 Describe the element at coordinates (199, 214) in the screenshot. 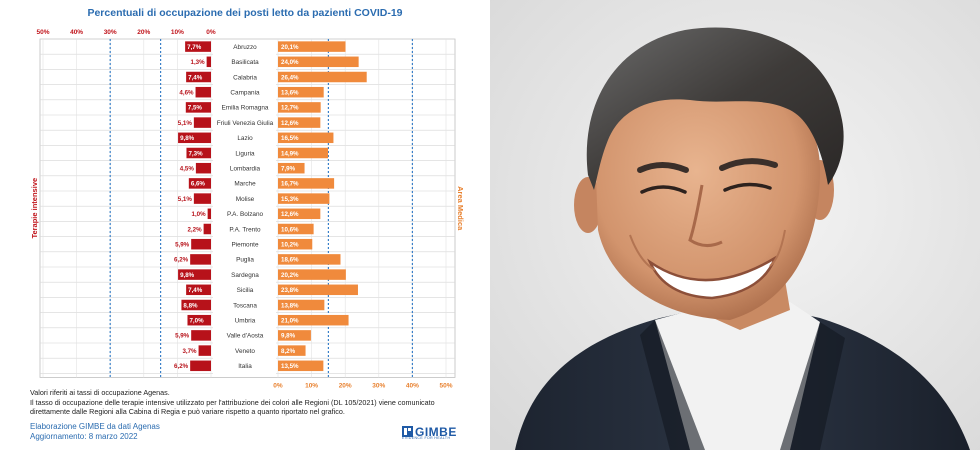

I see `intensive-value-label: 1,0%` at that location.